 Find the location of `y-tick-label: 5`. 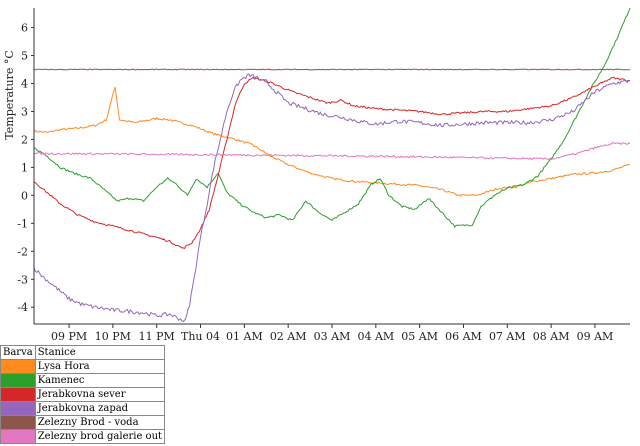

y-tick-label: 5 is located at coordinates (24, 56).